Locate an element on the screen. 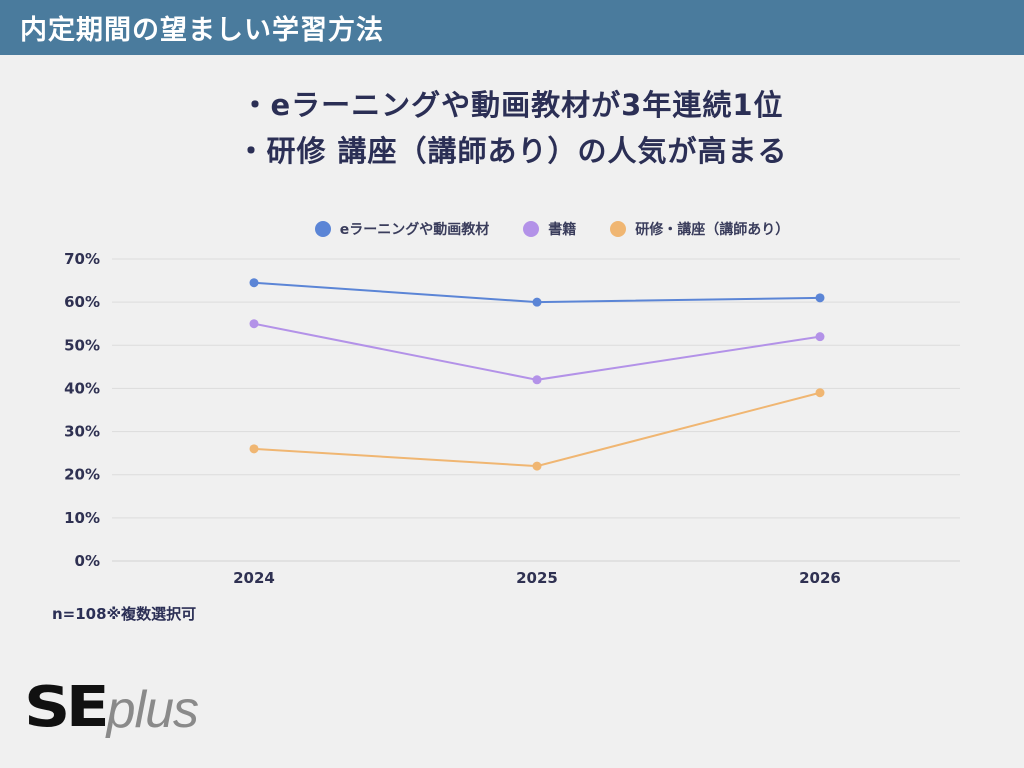 The image size is (1024, 768). legend-item-series-2: 書籍 is located at coordinates (549, 229).